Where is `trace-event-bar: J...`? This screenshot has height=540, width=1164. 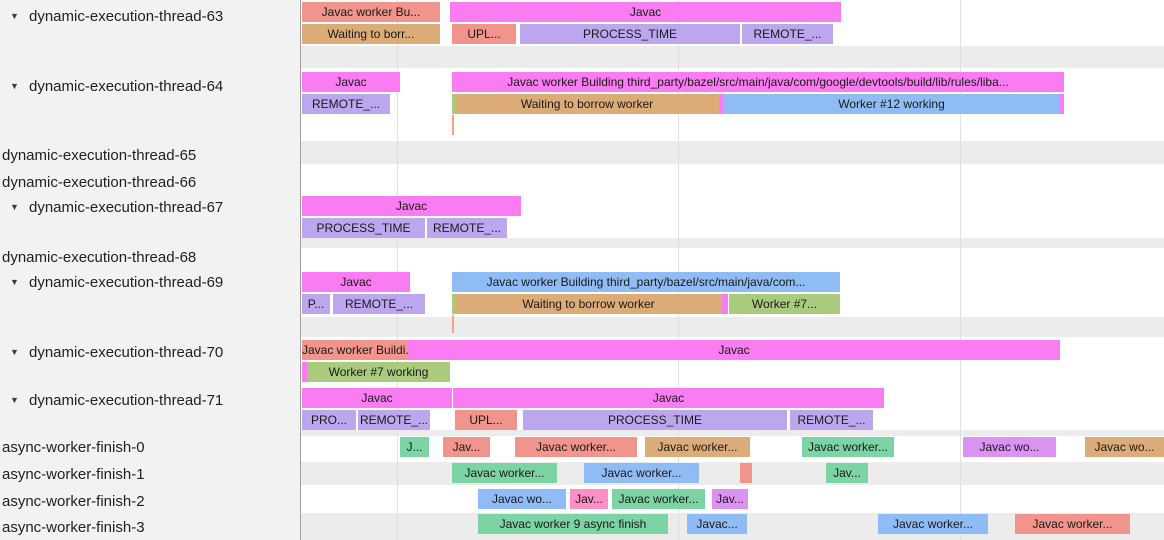 trace-event-bar: J... is located at coordinates (414, 447).